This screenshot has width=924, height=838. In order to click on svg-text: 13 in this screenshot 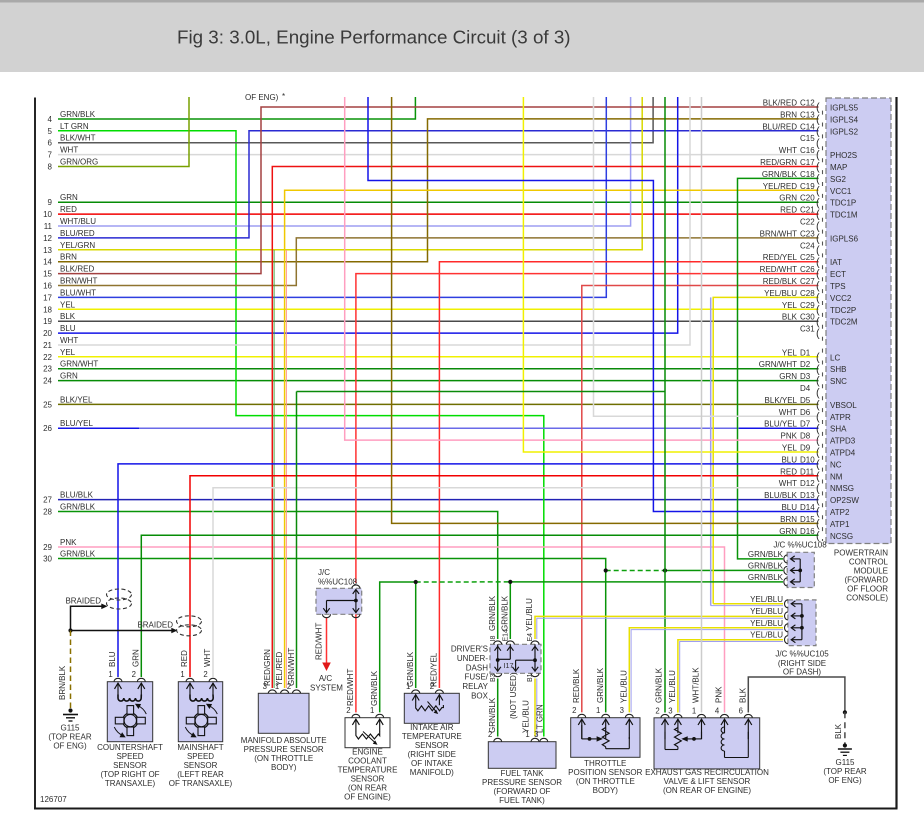, I will do `click(47, 250)`.